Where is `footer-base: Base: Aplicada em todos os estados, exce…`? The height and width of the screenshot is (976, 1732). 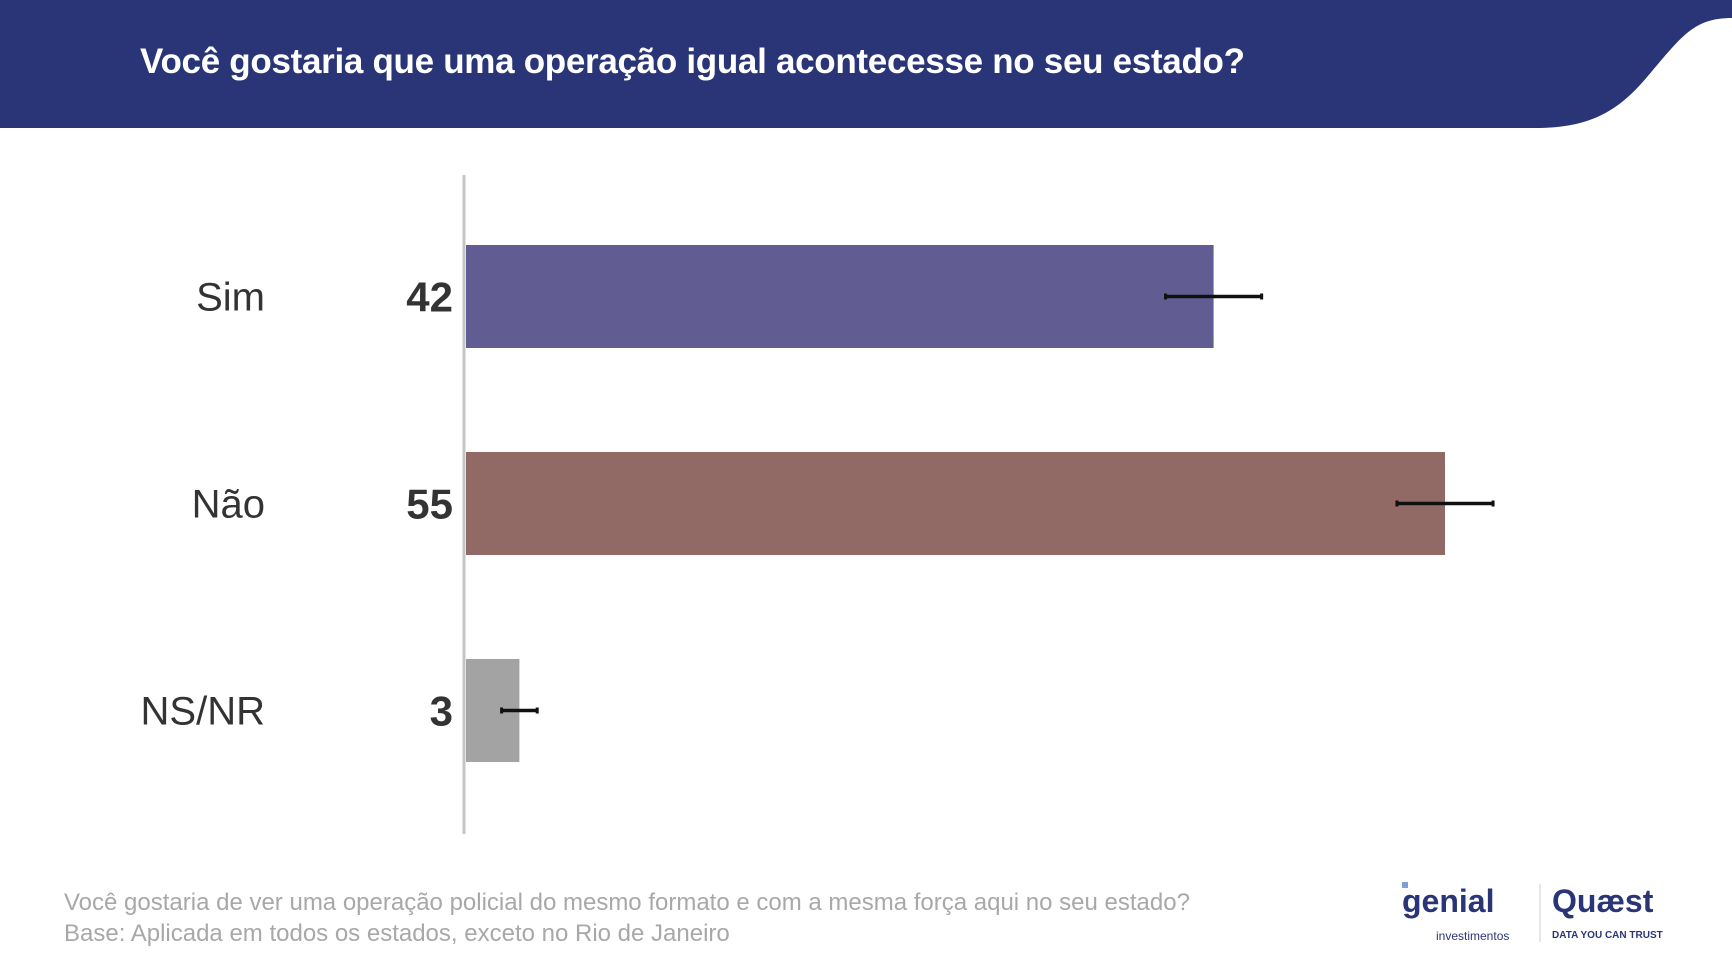 footer-base: Base: Aplicada em todos os estados, exce… is located at coordinates (397, 933).